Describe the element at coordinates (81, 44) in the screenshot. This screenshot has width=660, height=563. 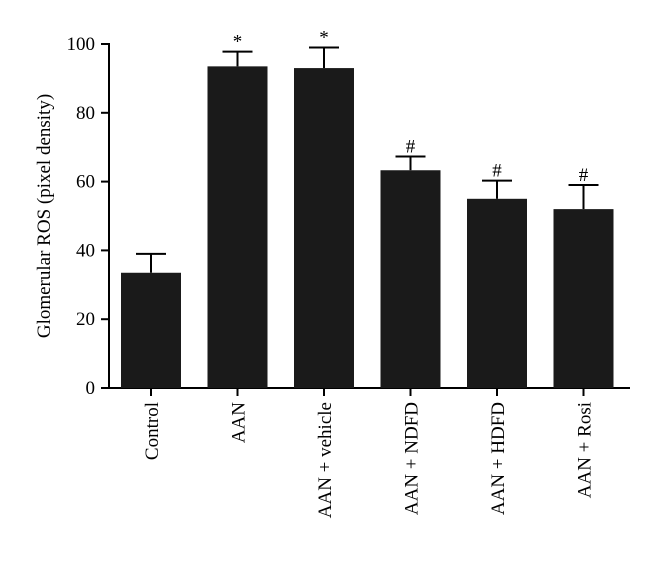
I see `y-tick-label: 100` at that location.